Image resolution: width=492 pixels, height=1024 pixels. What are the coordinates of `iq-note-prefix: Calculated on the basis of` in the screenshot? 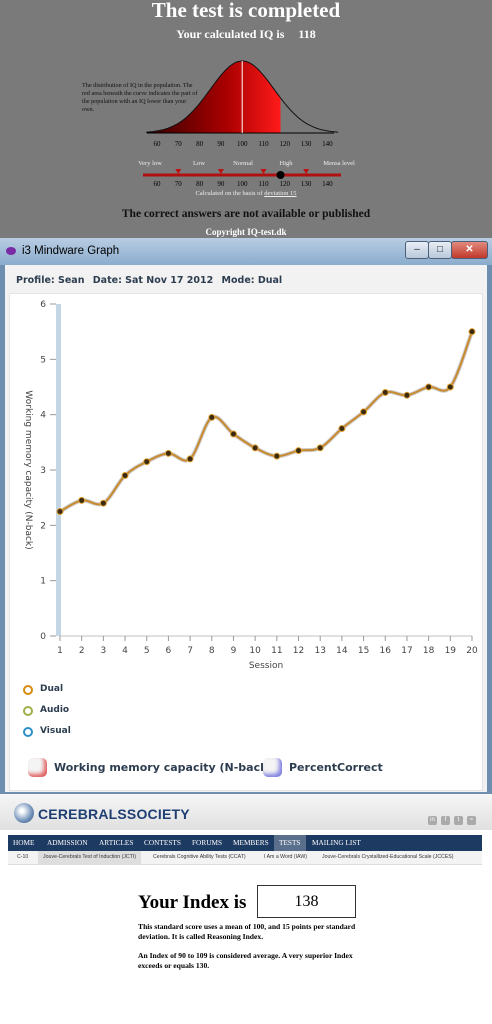 It's located at (229, 193).